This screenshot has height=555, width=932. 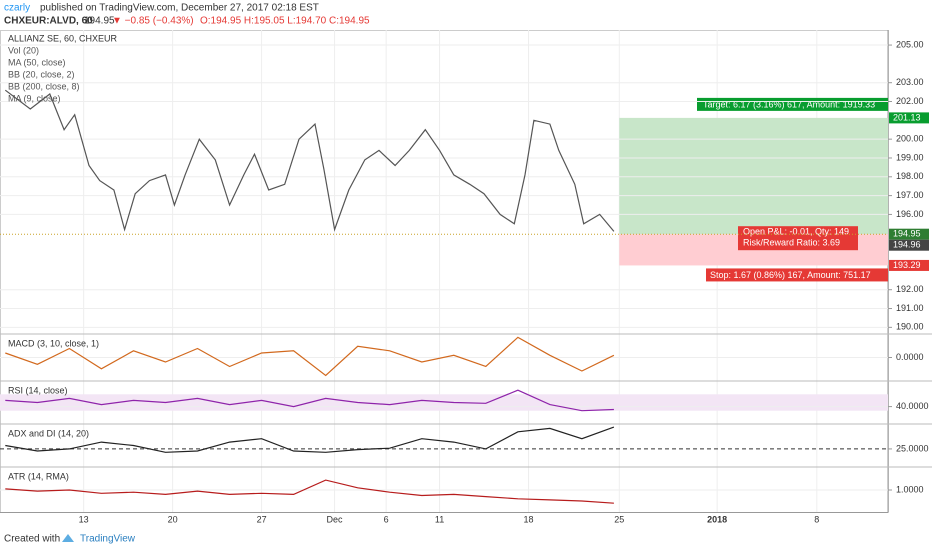 What do you see at coordinates (38, 390) in the screenshot?
I see `panel-title: RSI (14, close)` at bounding box center [38, 390].